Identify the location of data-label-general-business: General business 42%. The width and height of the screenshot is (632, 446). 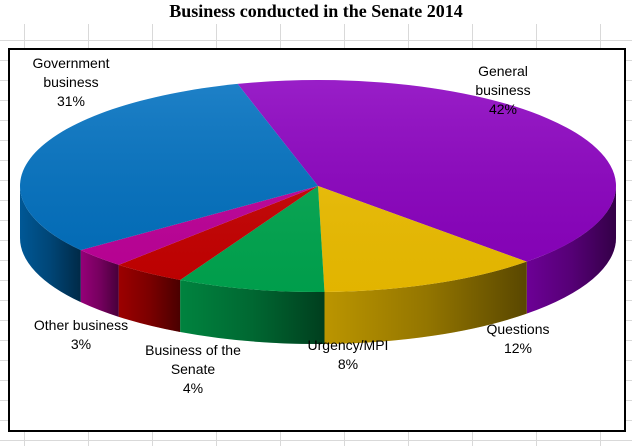
(503, 90).